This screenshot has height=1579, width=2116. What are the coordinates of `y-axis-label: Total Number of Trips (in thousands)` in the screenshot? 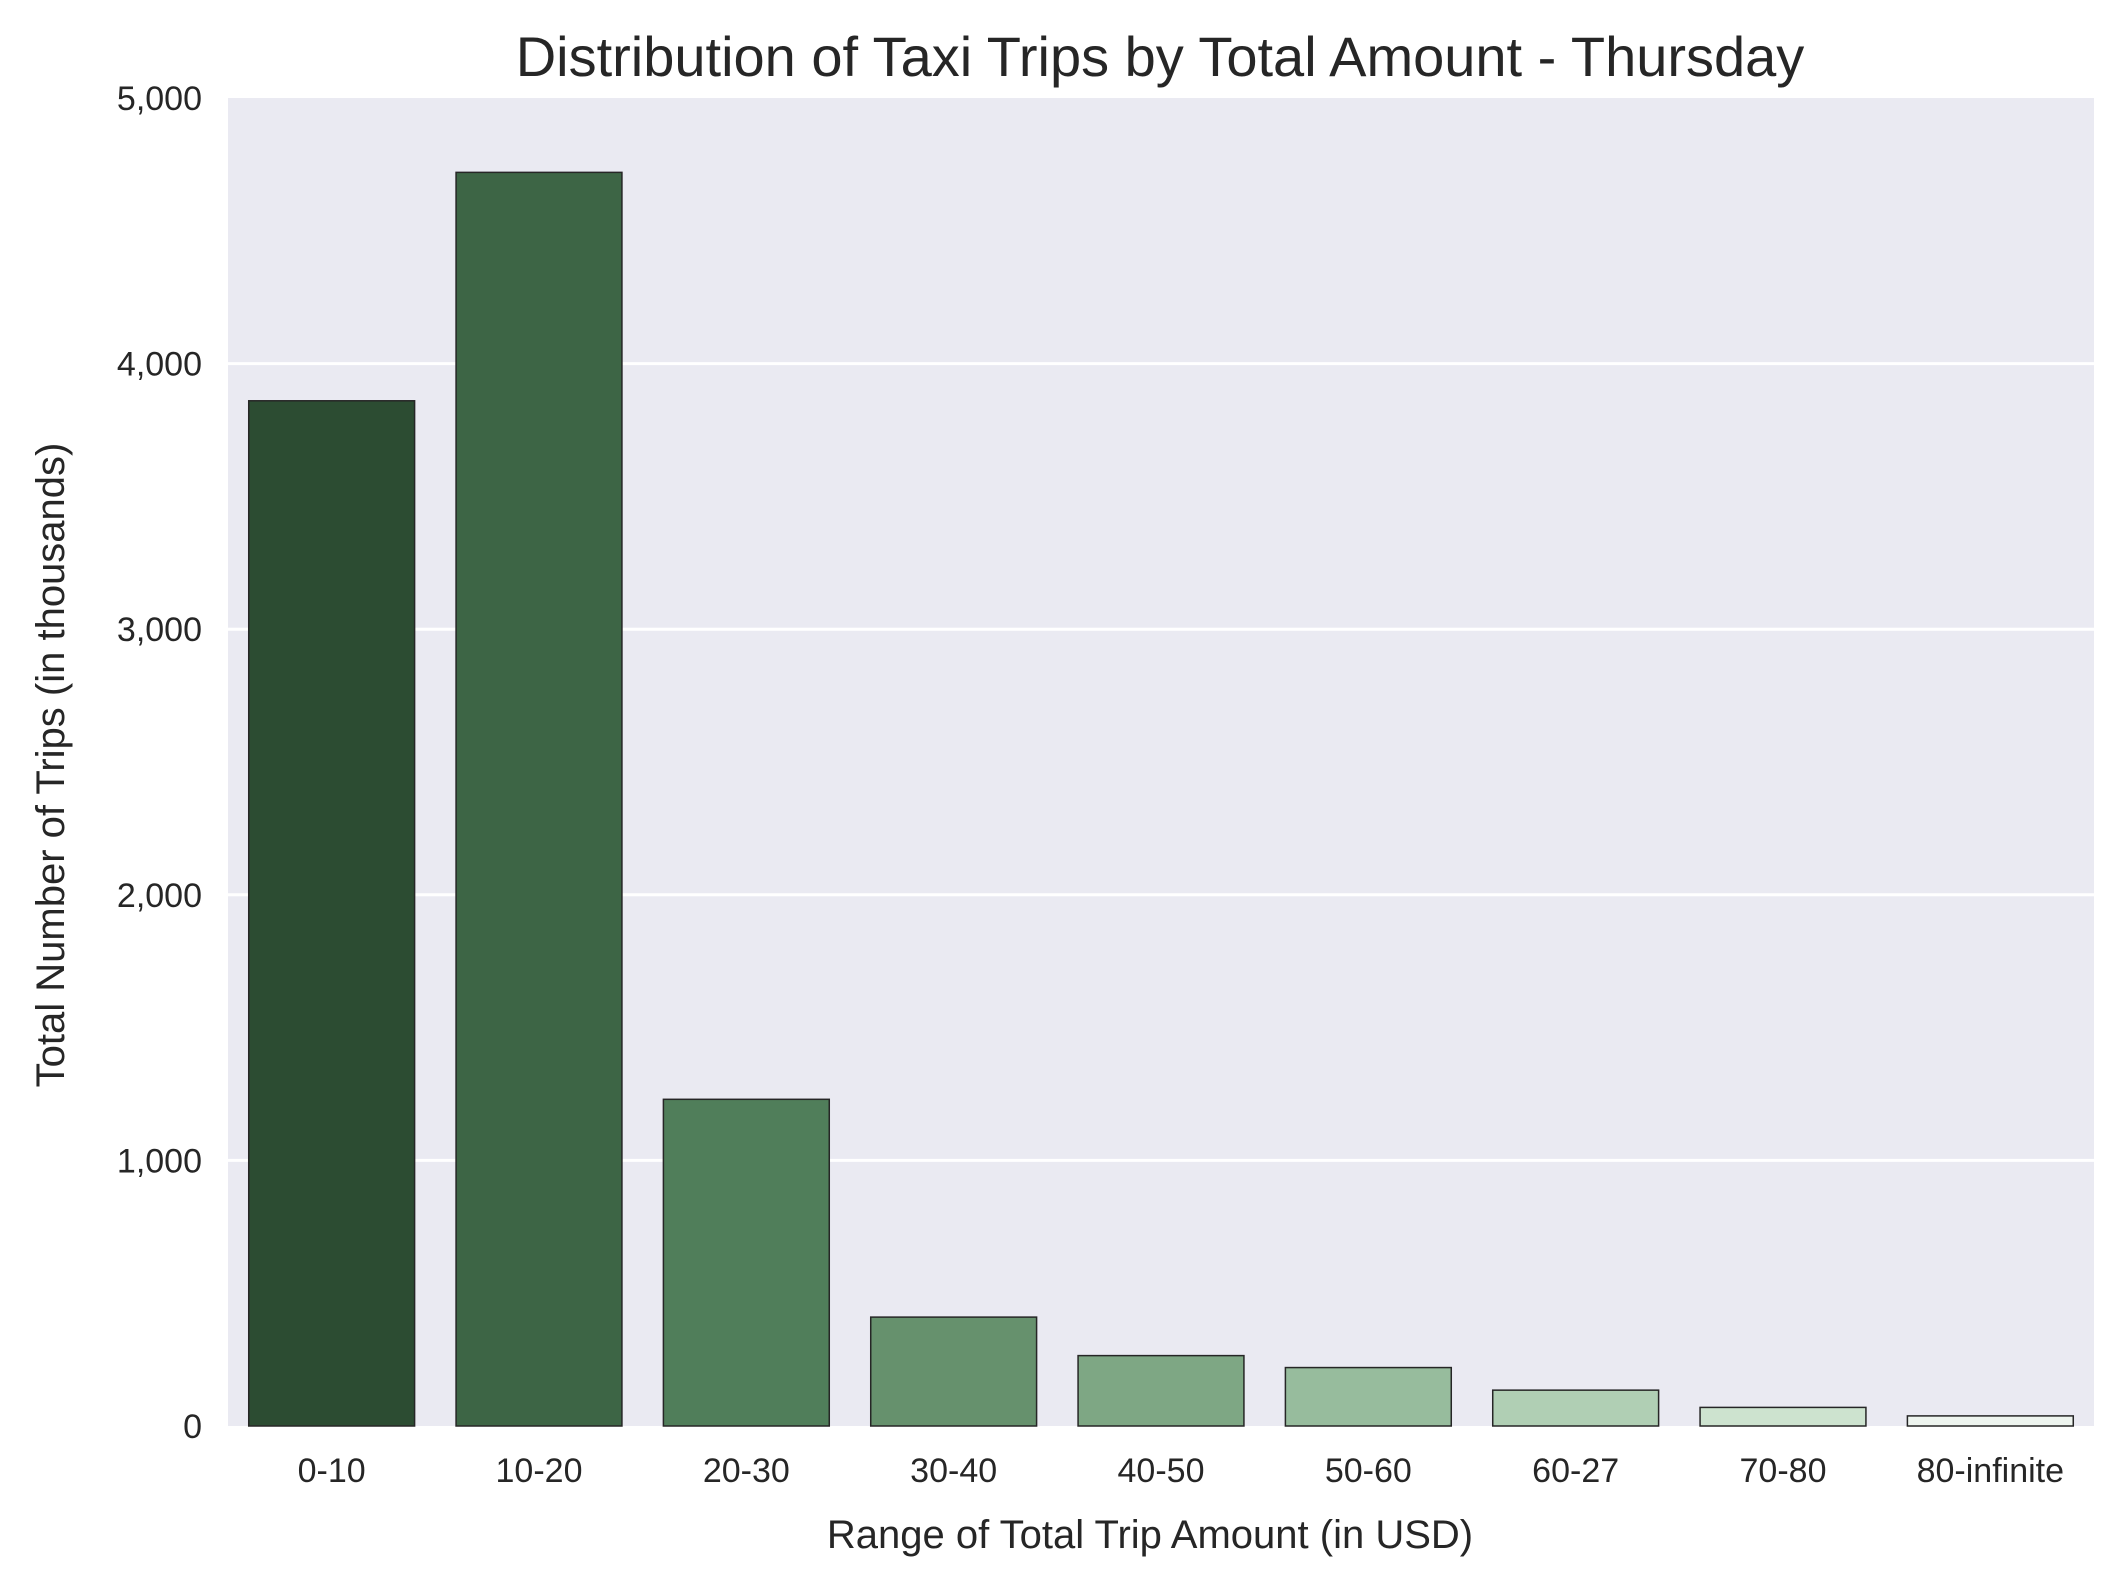 It's located at (51, 765).